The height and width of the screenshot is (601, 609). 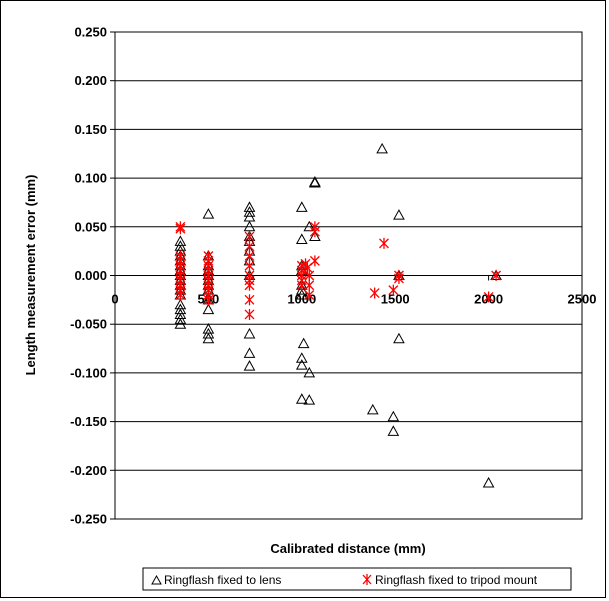 What do you see at coordinates (222, 580) in the screenshot?
I see `legend-label-lens: Ringflash fixed to lens` at bounding box center [222, 580].